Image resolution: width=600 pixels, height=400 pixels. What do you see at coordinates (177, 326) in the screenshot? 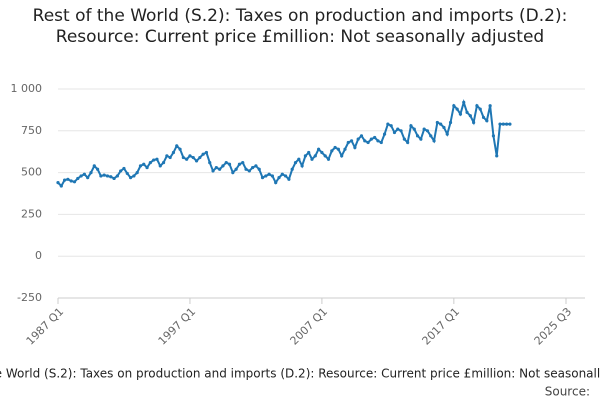
I see `x-tick-label: 1997 Q1` at bounding box center [177, 326].